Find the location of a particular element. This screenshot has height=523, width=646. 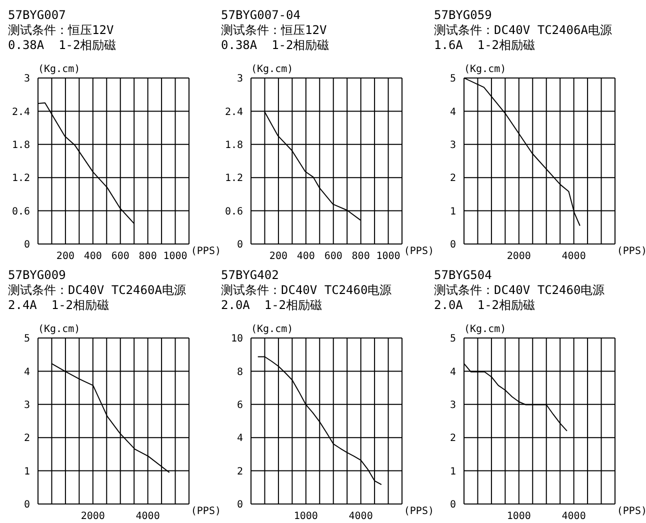

chart-title: 57BYG007-04 is located at coordinates (261, 15).